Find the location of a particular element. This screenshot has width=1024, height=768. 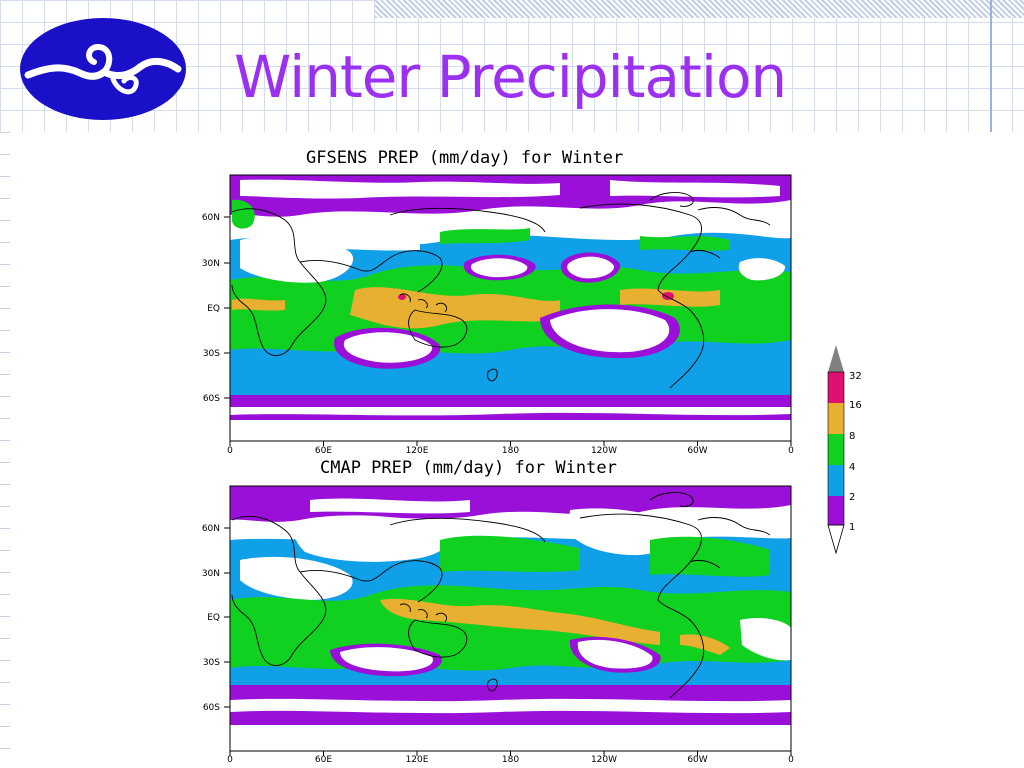

lat-label-gfsens: EQ is located at coordinates (213, 309).